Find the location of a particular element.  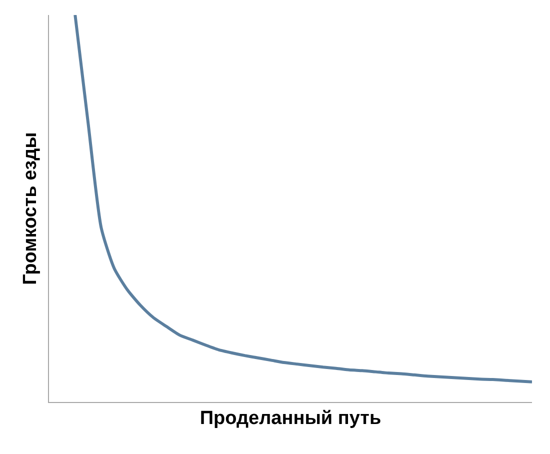

x-axis-title: Проделанный путь is located at coordinates (291, 418).